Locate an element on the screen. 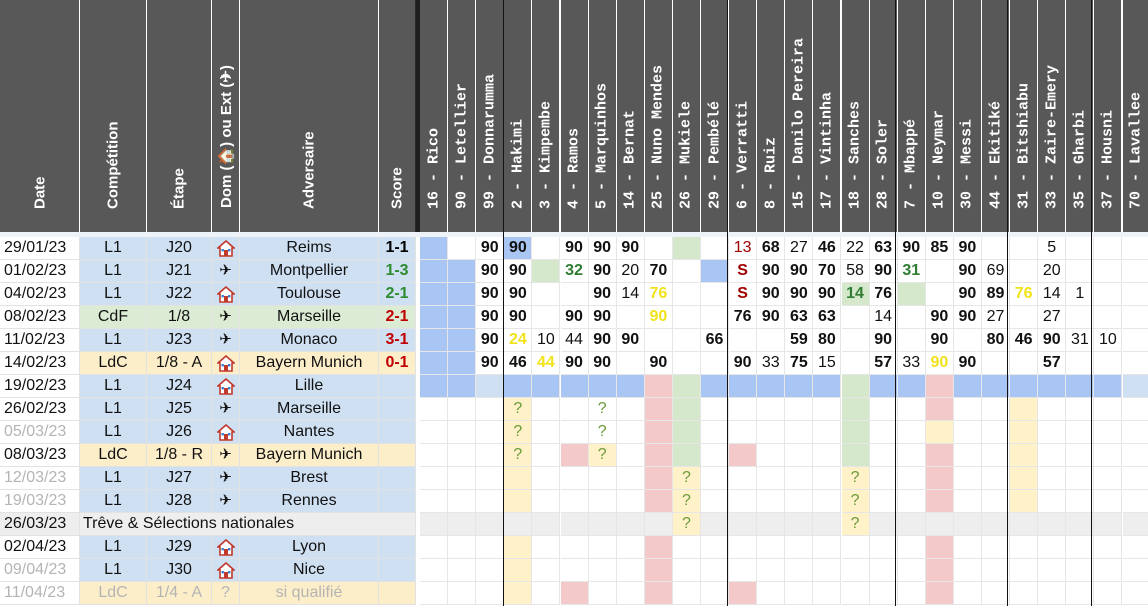 The height and width of the screenshot is (606, 1148). header-player: 44 - Ekitiké is located at coordinates (996, 116).